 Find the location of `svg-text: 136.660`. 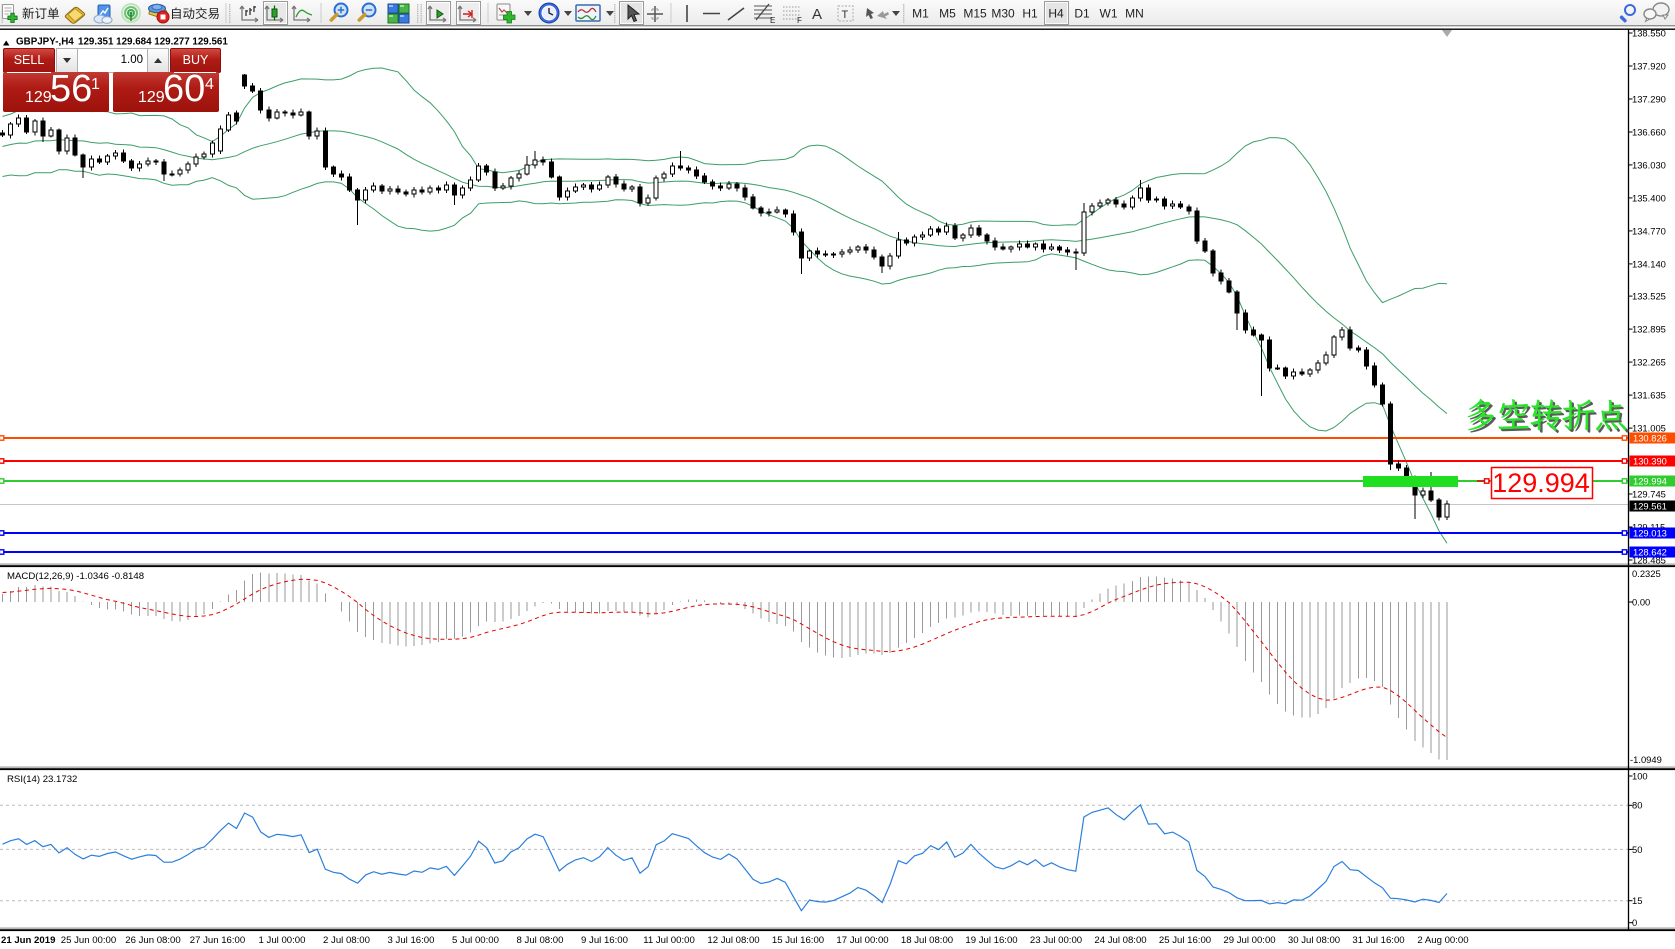

svg-text: 136.660 is located at coordinates (1649, 131).